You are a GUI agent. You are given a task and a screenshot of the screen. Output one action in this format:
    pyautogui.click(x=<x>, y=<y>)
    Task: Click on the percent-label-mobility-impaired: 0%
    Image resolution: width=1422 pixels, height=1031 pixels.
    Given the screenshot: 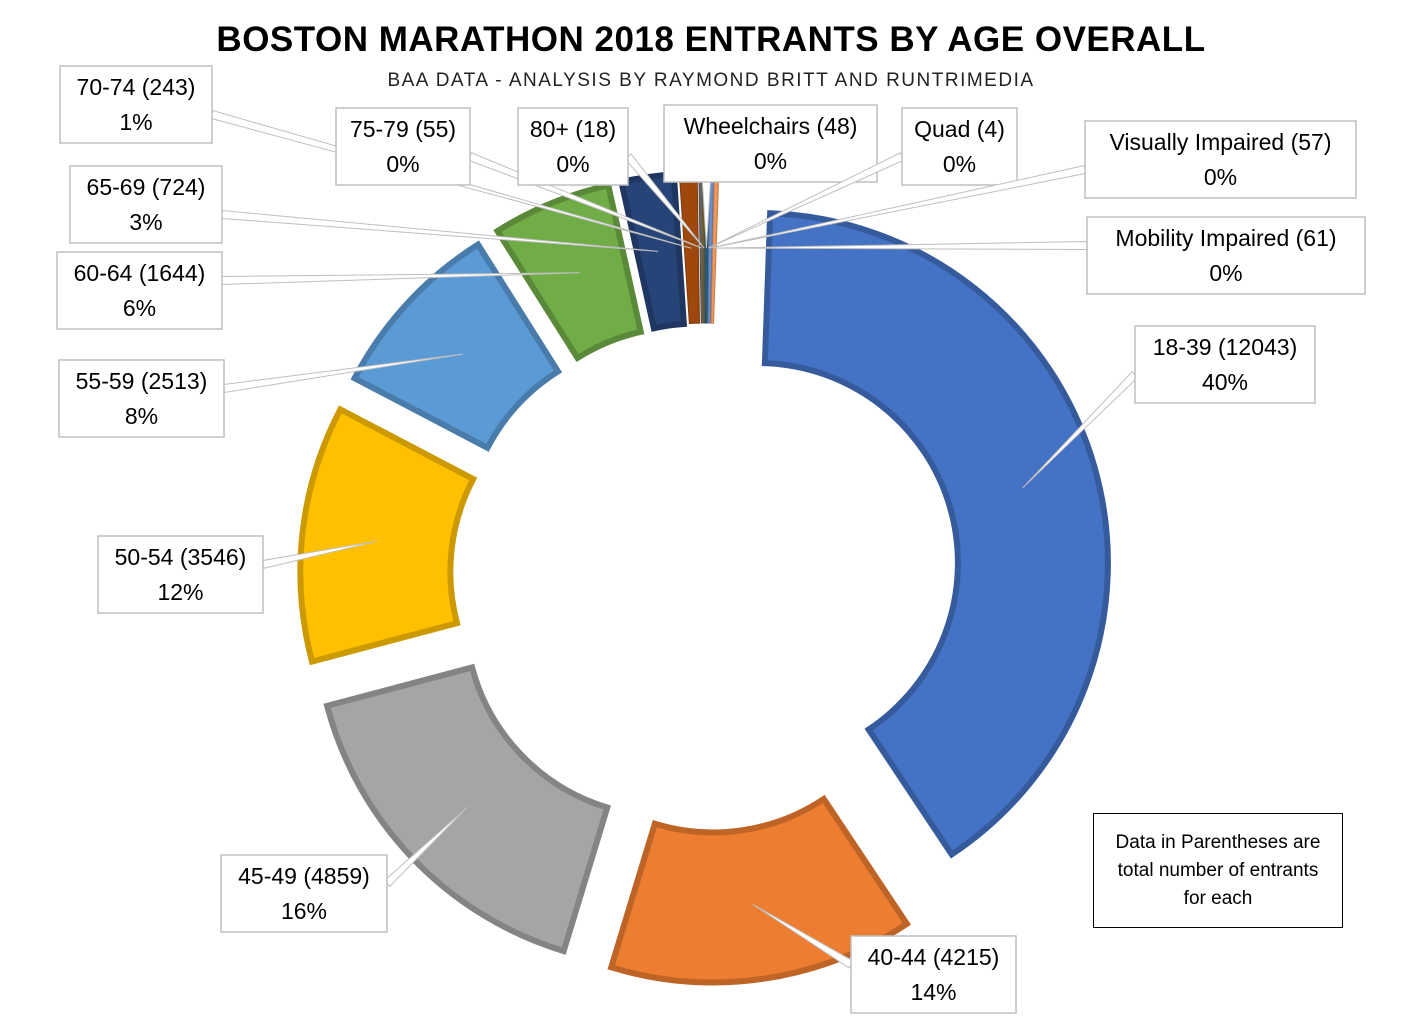 What is the action you would take?
    pyautogui.click(x=1225, y=273)
    